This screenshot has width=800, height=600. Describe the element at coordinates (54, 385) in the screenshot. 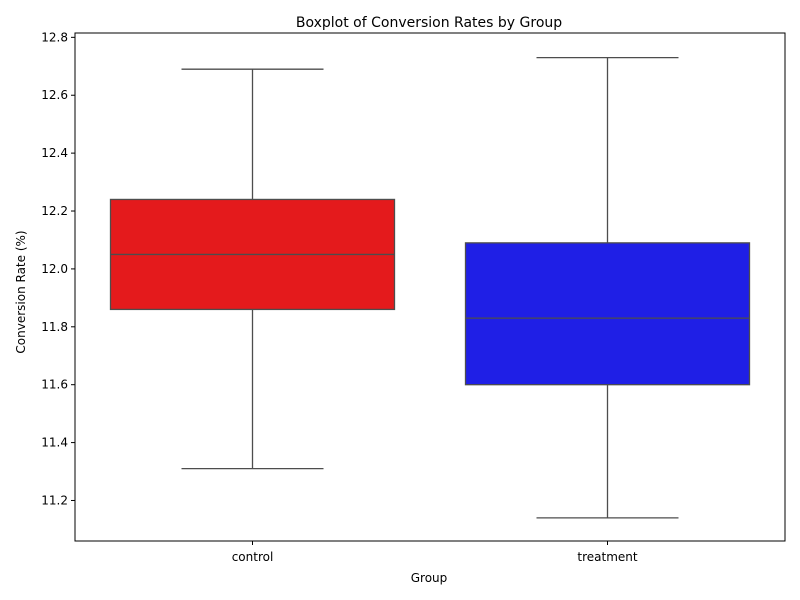

I see `y-tick-label: 11.6` at that location.